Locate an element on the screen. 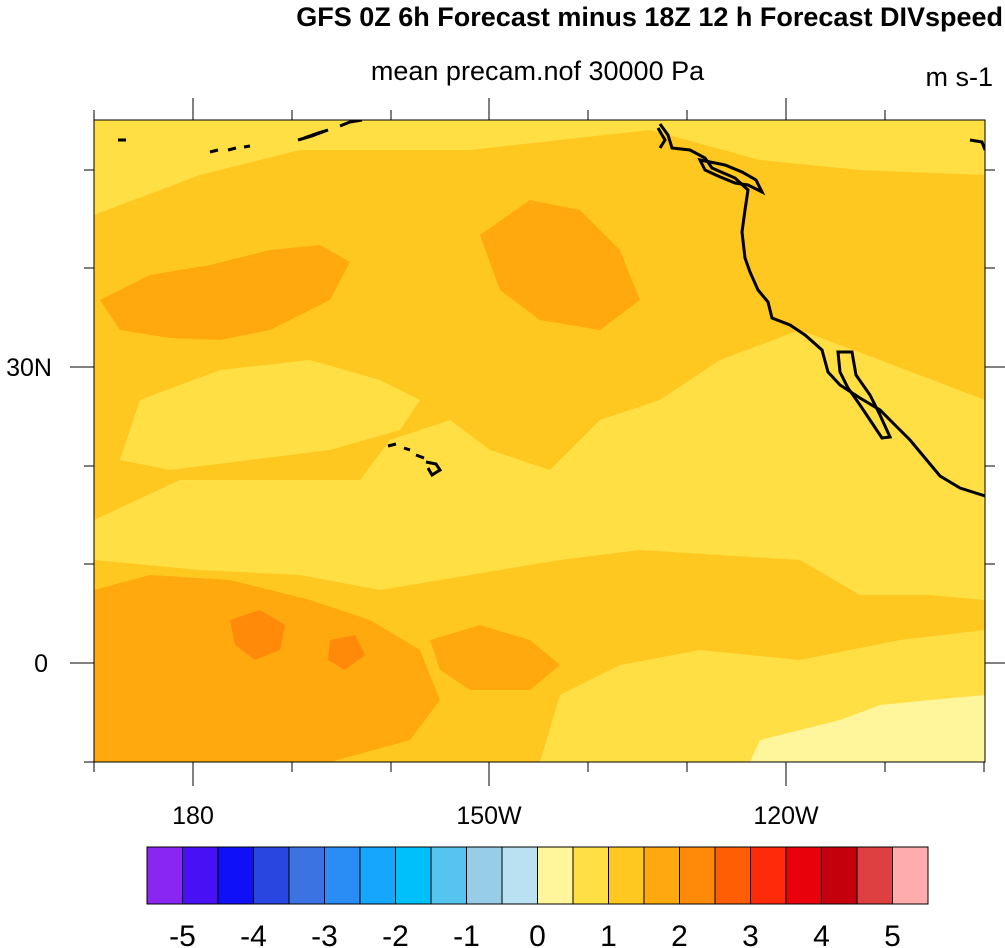 This screenshot has width=1005, height=948. coastline-hawaii is located at coordinates (415, 460).